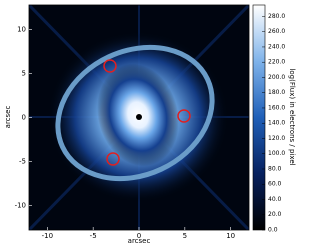  I want to click on colorbar-tick-label: 280.0, so click(276, 16).